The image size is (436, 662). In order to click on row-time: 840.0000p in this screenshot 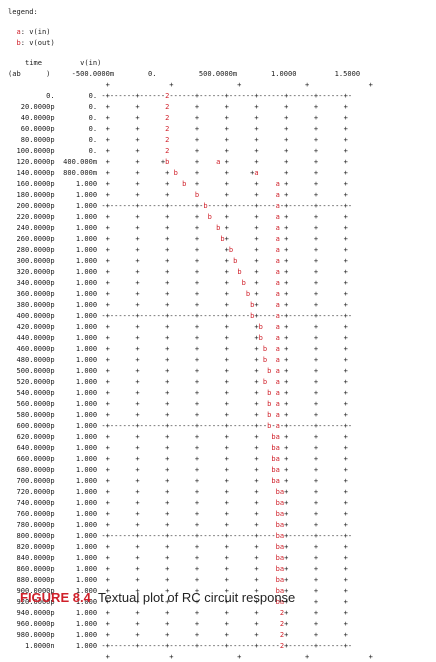, I will do `click(33, 557)`.